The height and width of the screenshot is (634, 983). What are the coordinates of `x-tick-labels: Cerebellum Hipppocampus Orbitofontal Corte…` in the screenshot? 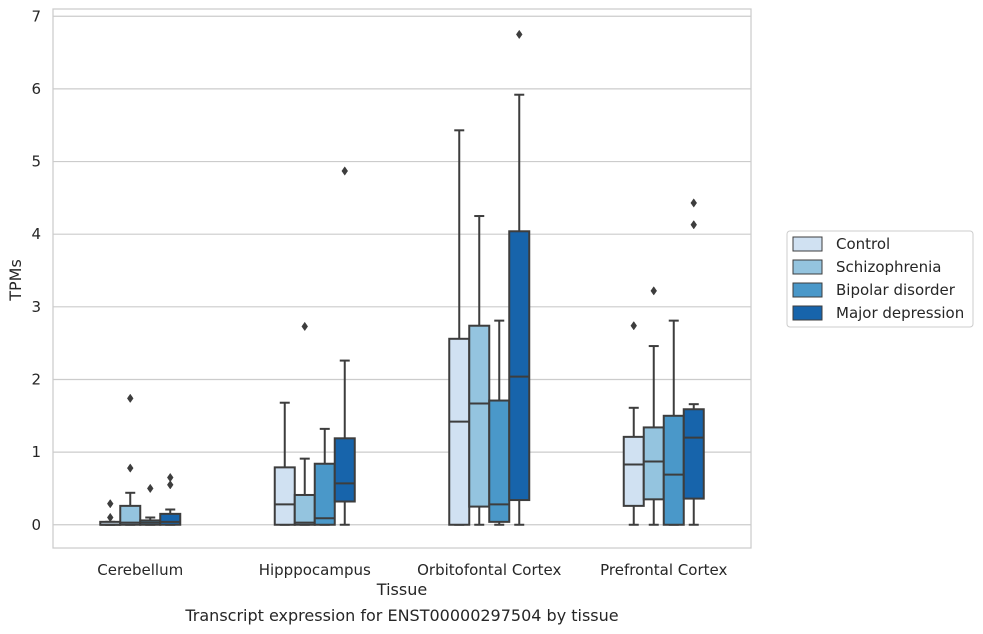 It's located at (412, 570).